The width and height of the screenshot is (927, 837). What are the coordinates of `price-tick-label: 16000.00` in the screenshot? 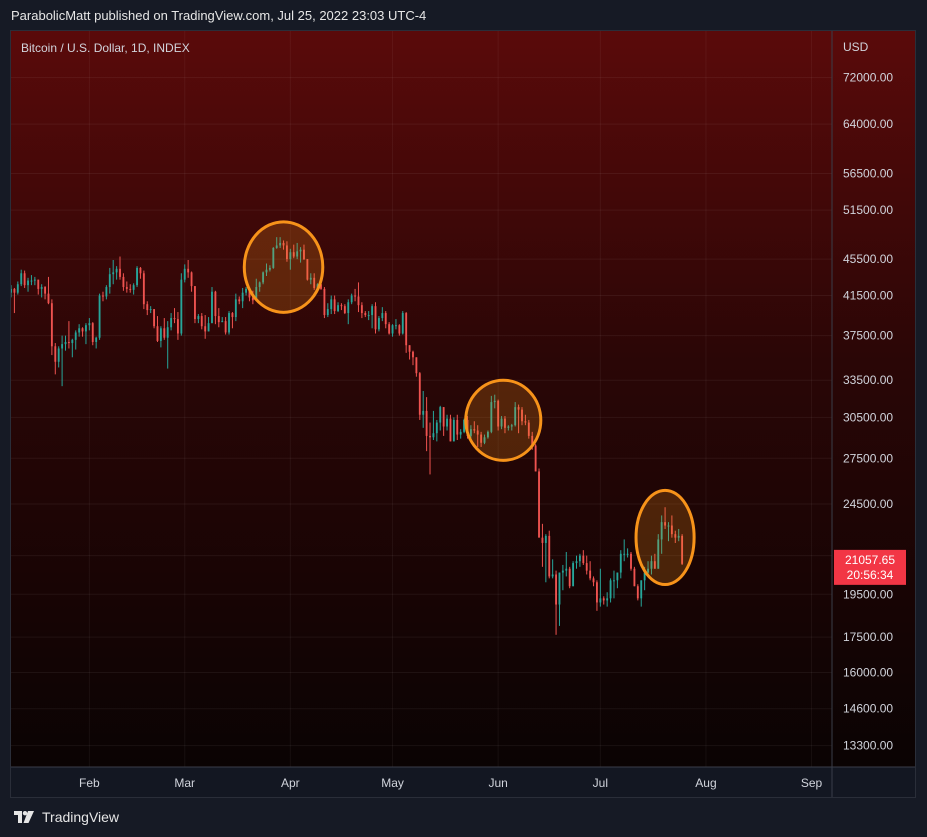 It's located at (868, 673).